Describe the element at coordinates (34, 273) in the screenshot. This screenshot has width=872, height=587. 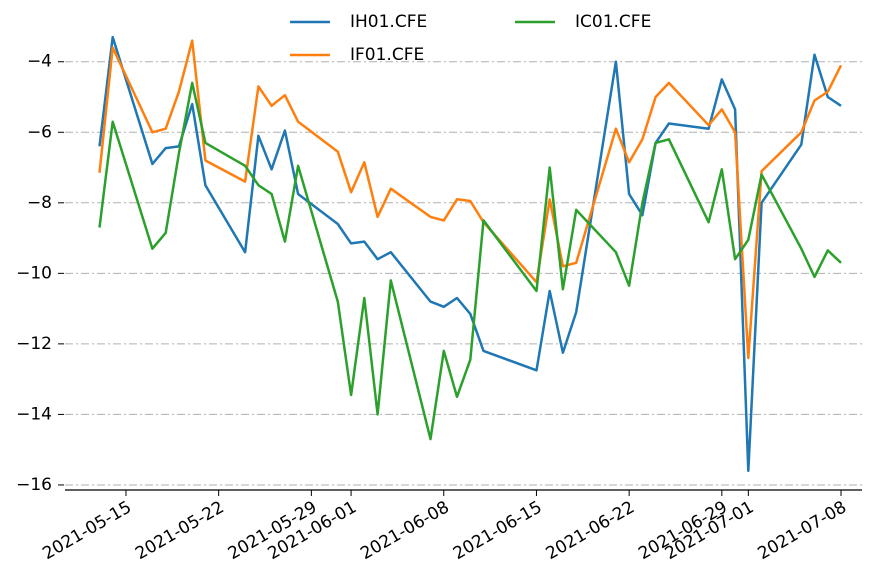
I see `y-tick-label: −10` at that location.